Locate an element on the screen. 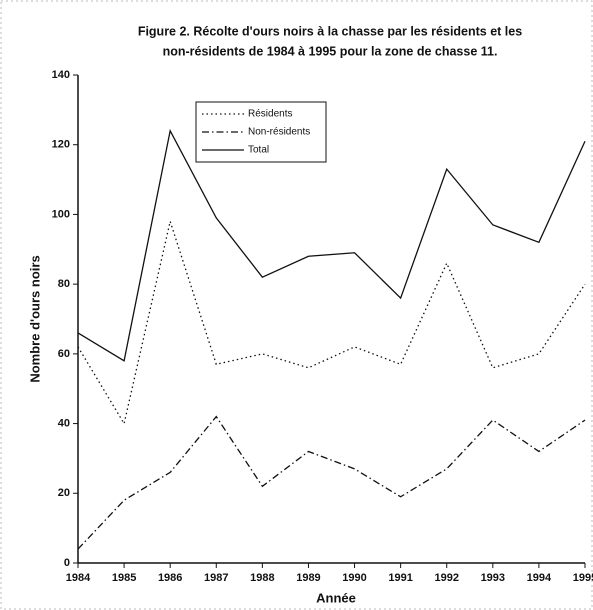  legend-label: Résidents is located at coordinates (270, 114).